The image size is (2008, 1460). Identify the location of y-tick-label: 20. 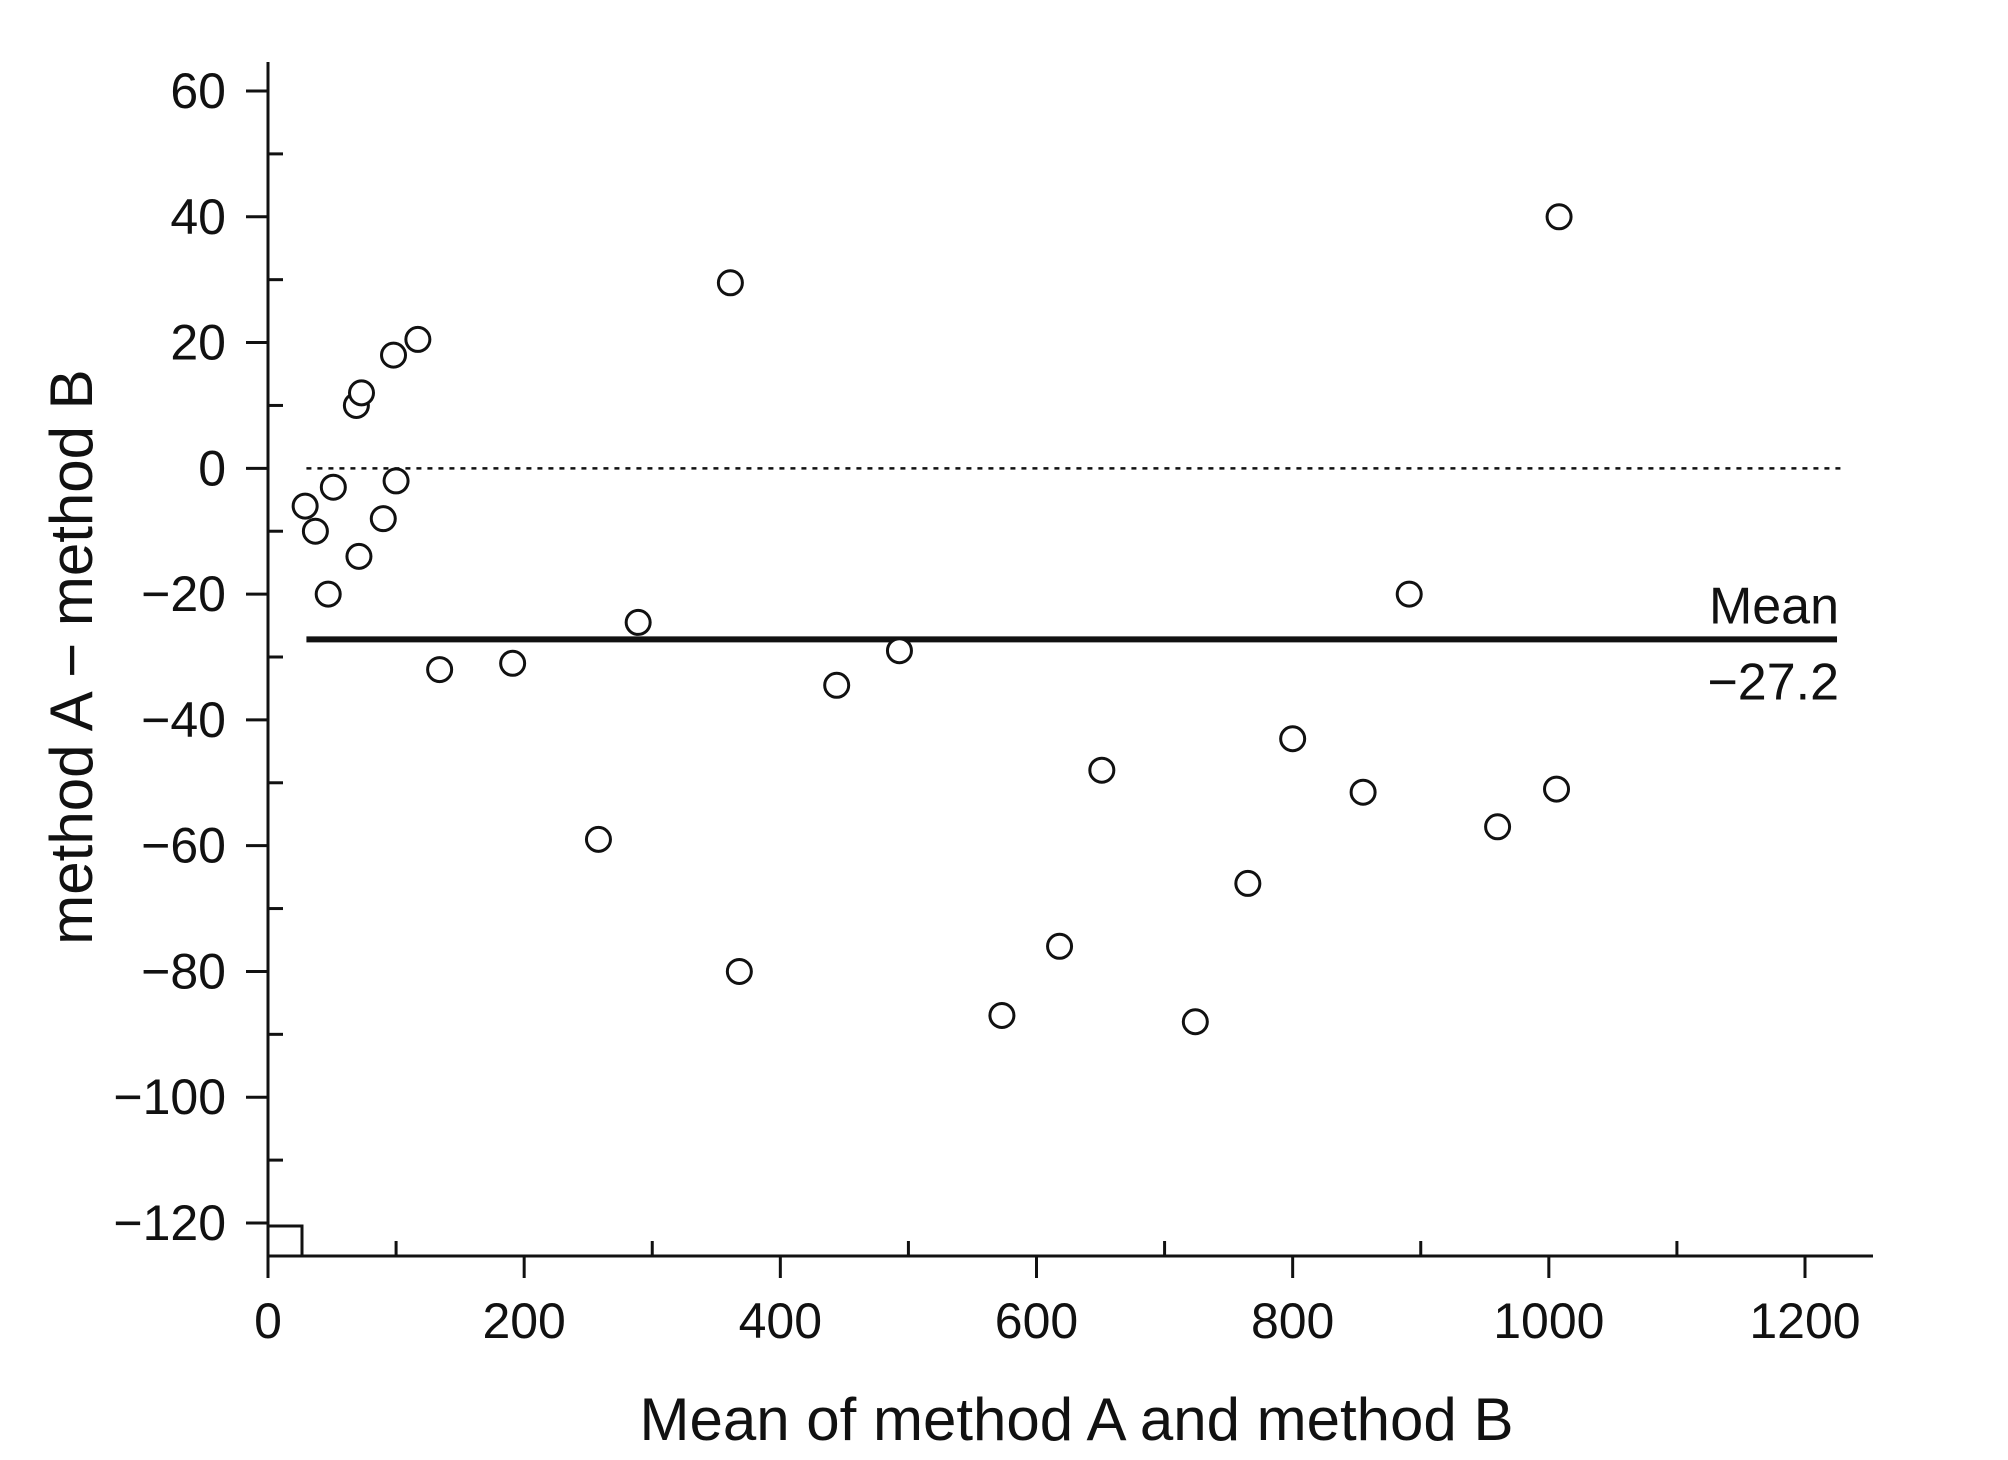
(198, 343).